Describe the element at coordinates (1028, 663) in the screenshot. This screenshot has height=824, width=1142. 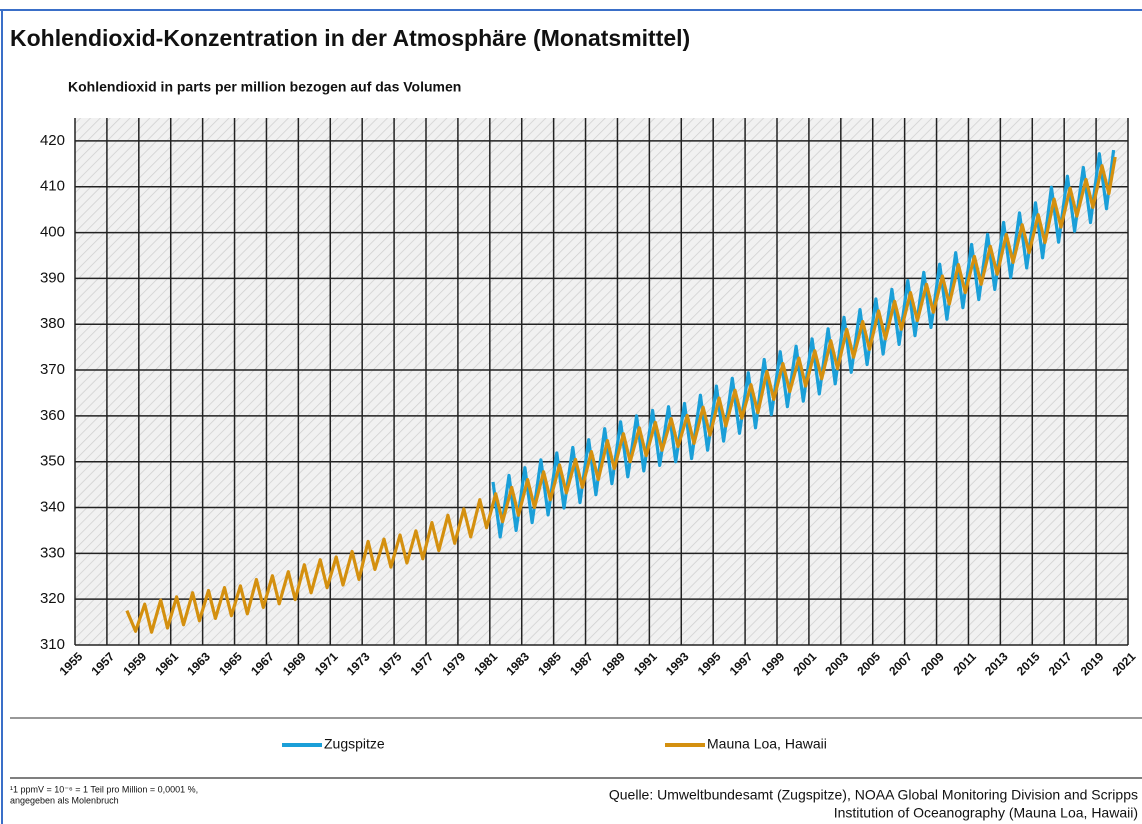
I see `x-tick-label: 2015` at that location.